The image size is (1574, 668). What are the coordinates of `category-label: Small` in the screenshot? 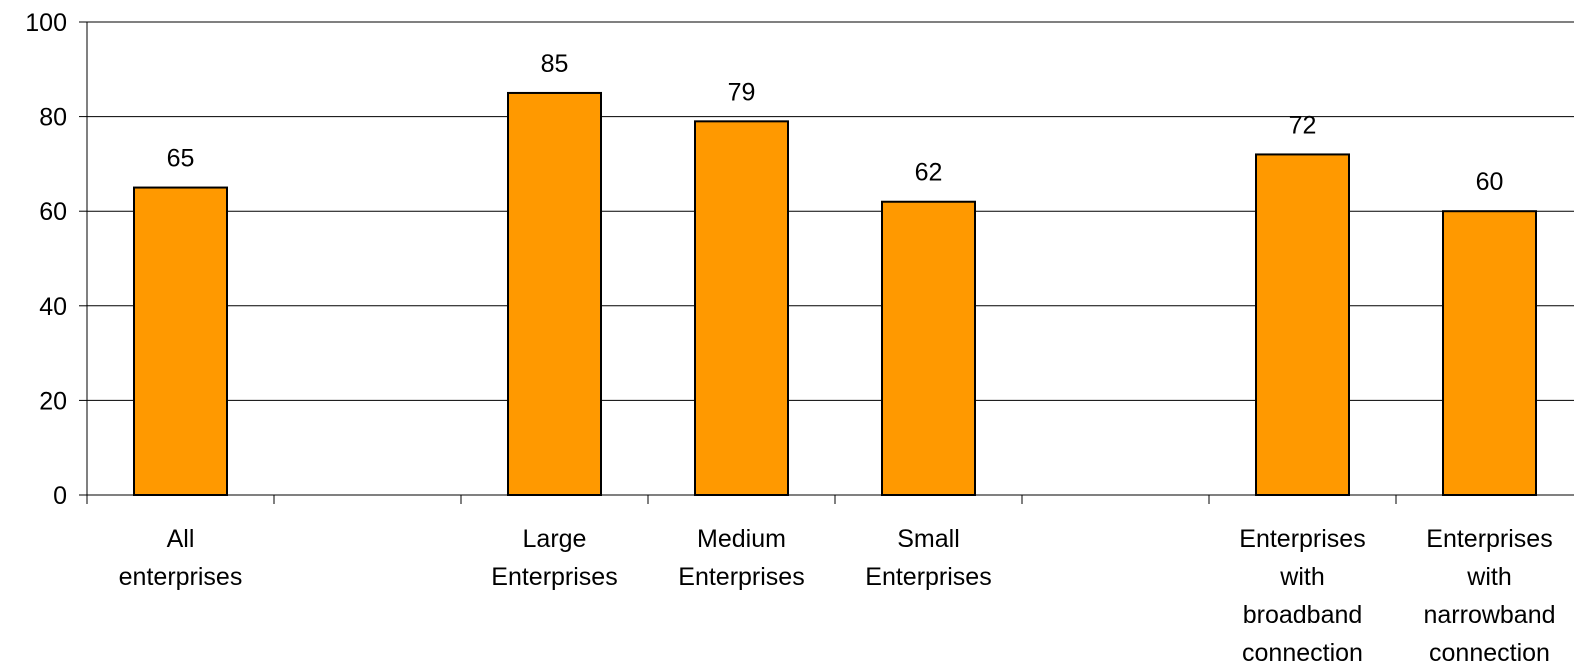 It's located at (928, 539).